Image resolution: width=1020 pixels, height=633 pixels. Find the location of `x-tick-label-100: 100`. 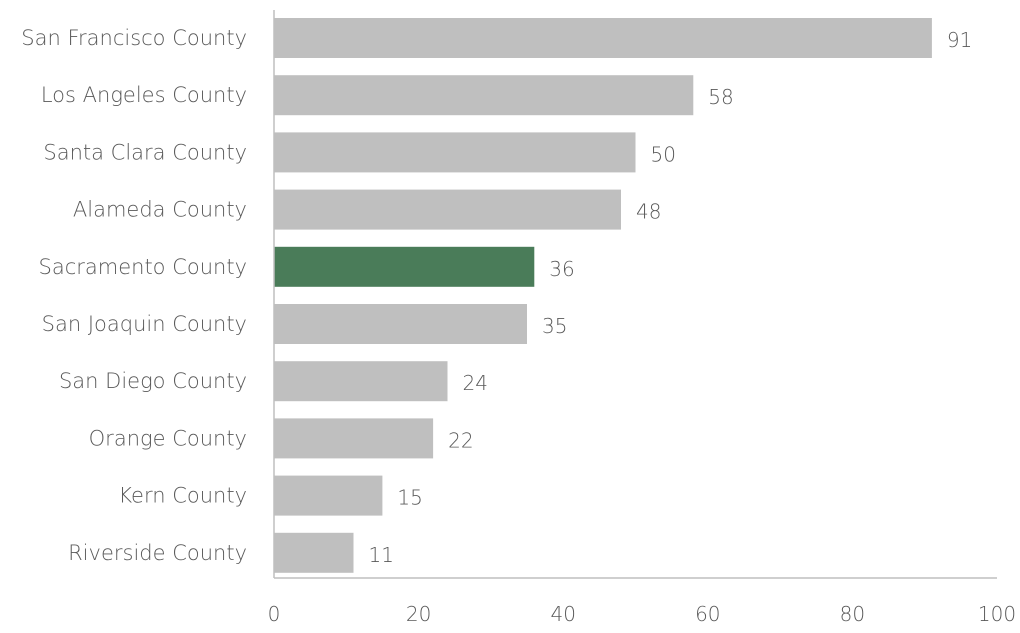

x-tick-label-100: 100 is located at coordinates (997, 614).